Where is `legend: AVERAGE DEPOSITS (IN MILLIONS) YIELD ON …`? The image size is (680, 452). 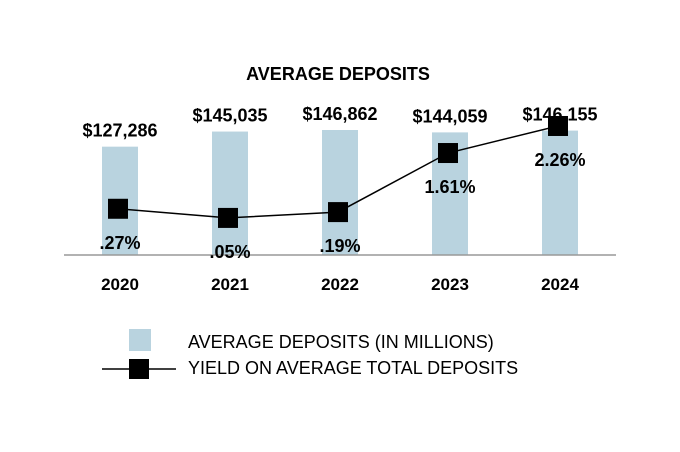
legend: AVERAGE DEPOSITS (IN MILLIONS) YIELD ON … is located at coordinates (310, 354).